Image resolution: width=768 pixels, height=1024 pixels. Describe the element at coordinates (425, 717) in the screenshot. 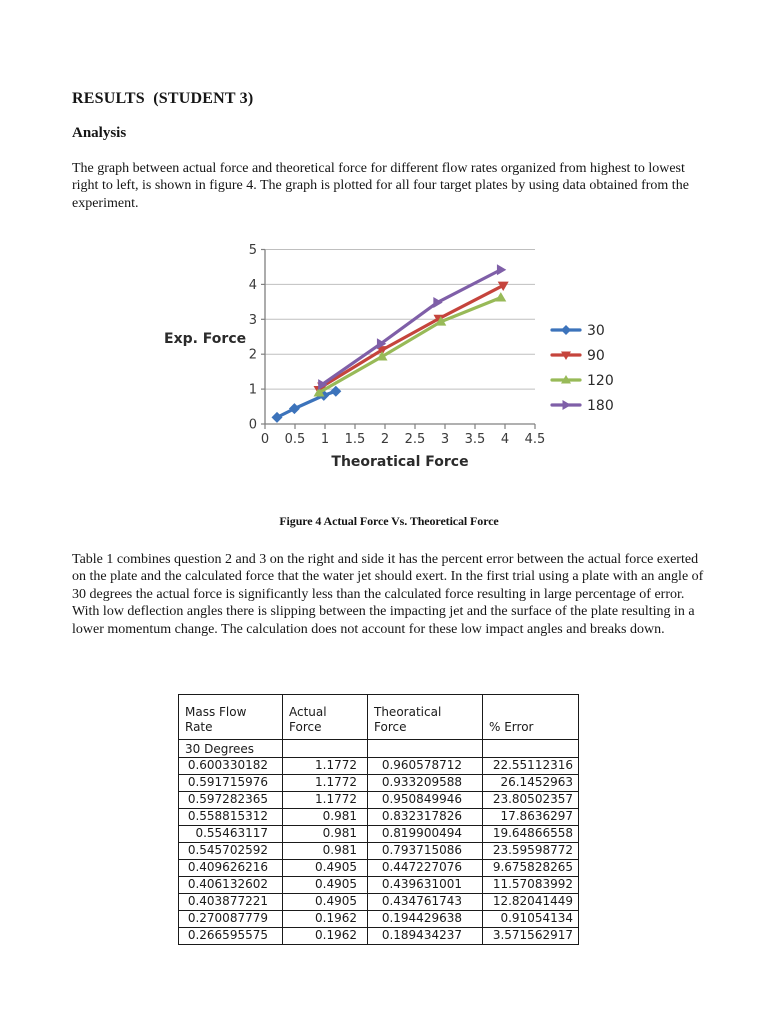

I see `column-header: Theoratical Force` at that location.